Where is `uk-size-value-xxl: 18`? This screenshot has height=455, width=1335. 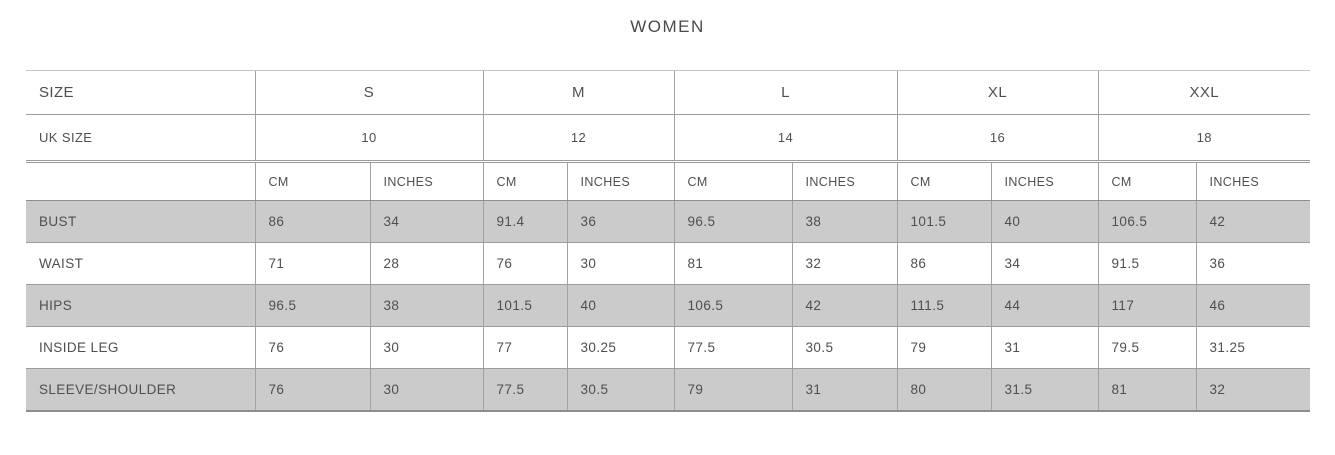 uk-size-value-xxl: 18 is located at coordinates (1203, 138).